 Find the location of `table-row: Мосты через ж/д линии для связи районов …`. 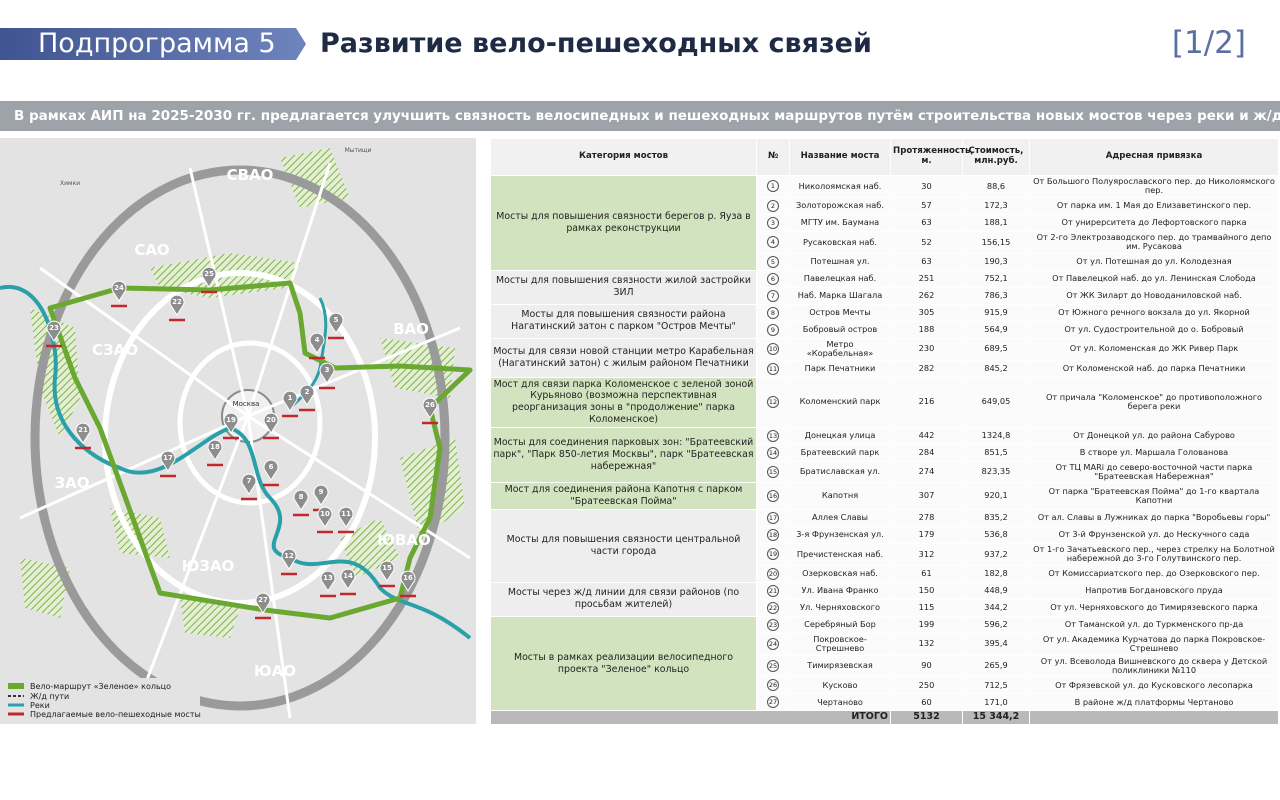

table-row: Мосты через ж/д линии для связи районов … is located at coordinates (884, 599).